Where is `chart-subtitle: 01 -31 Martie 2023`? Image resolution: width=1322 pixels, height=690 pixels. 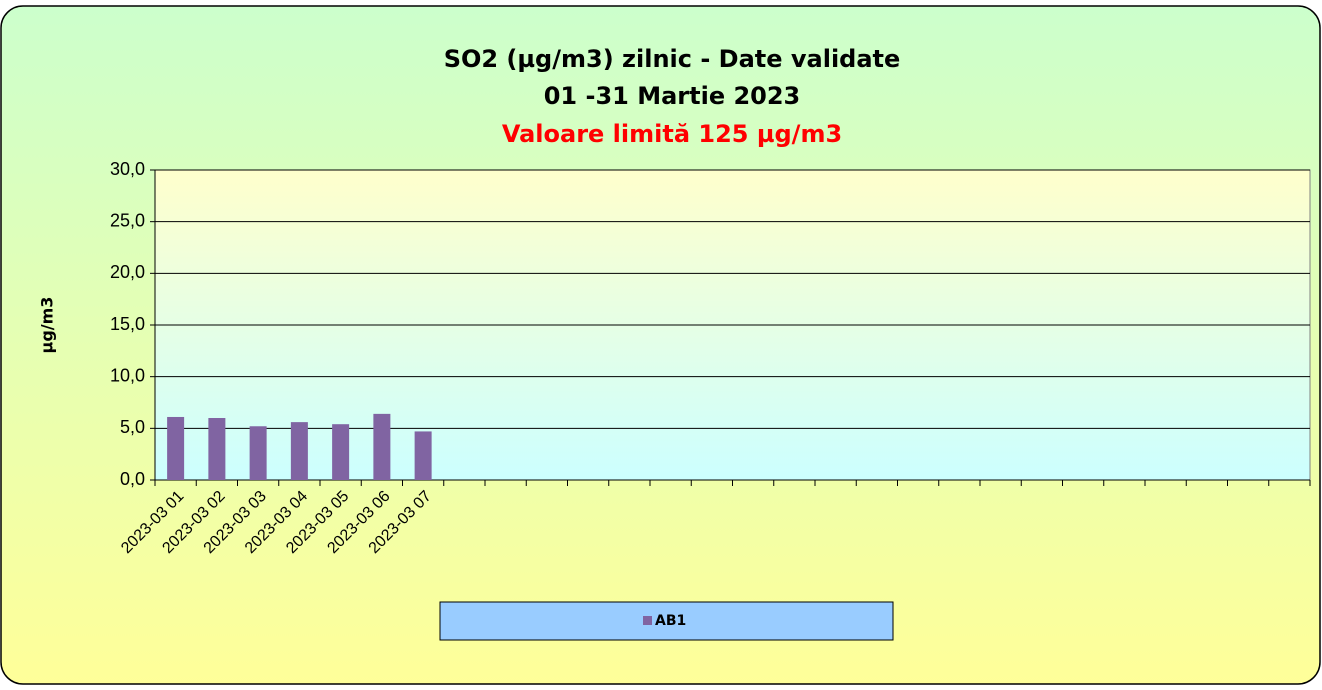 chart-subtitle: 01 -31 Martie 2023 is located at coordinates (672, 96).